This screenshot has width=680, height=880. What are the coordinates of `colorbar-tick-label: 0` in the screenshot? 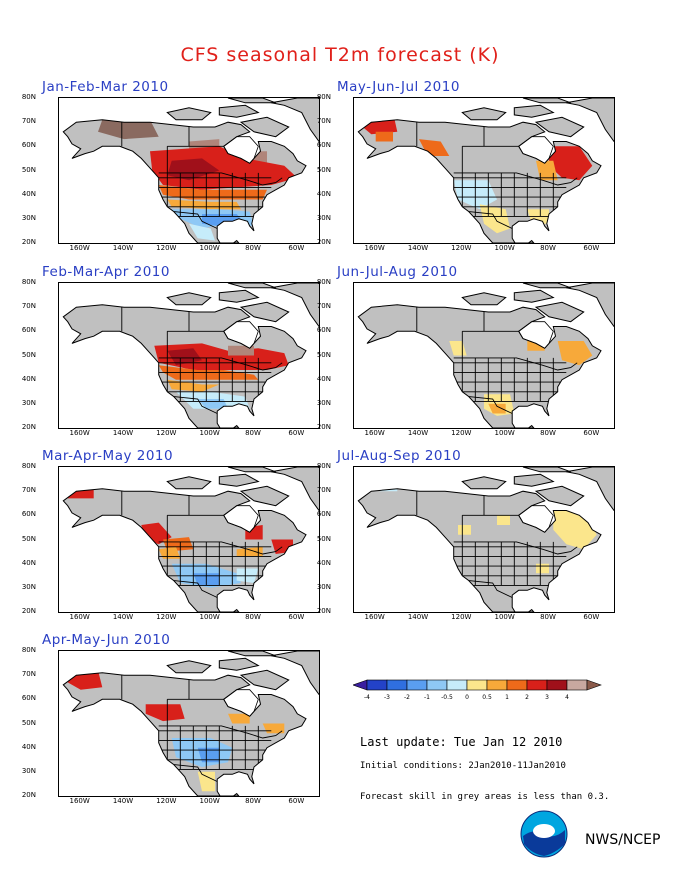 It's located at (467, 697).